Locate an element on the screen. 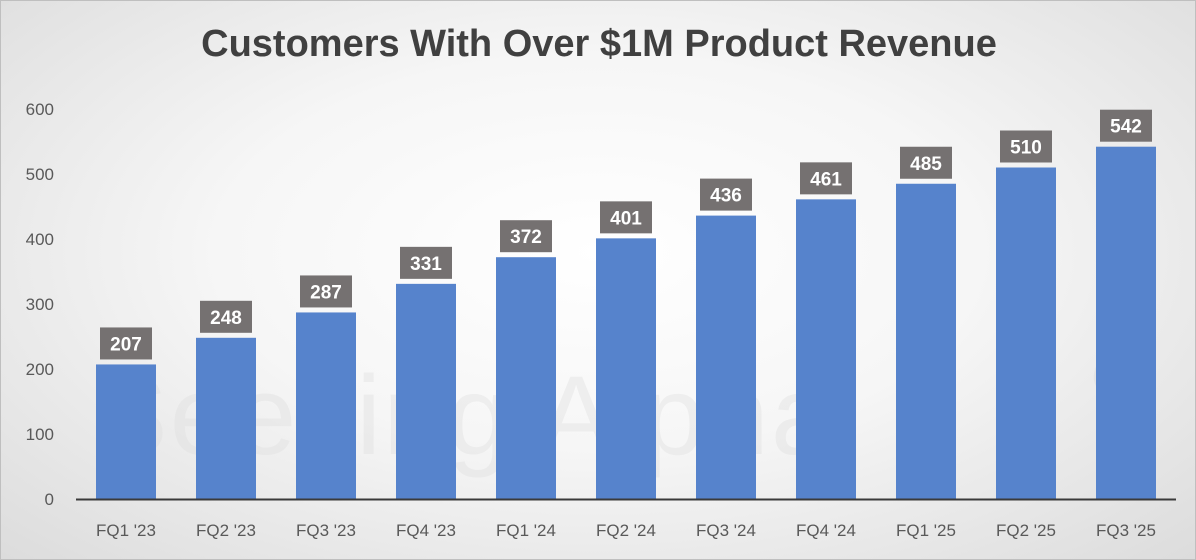 The height and width of the screenshot is (560, 1196). data-label: 401 is located at coordinates (626, 217).